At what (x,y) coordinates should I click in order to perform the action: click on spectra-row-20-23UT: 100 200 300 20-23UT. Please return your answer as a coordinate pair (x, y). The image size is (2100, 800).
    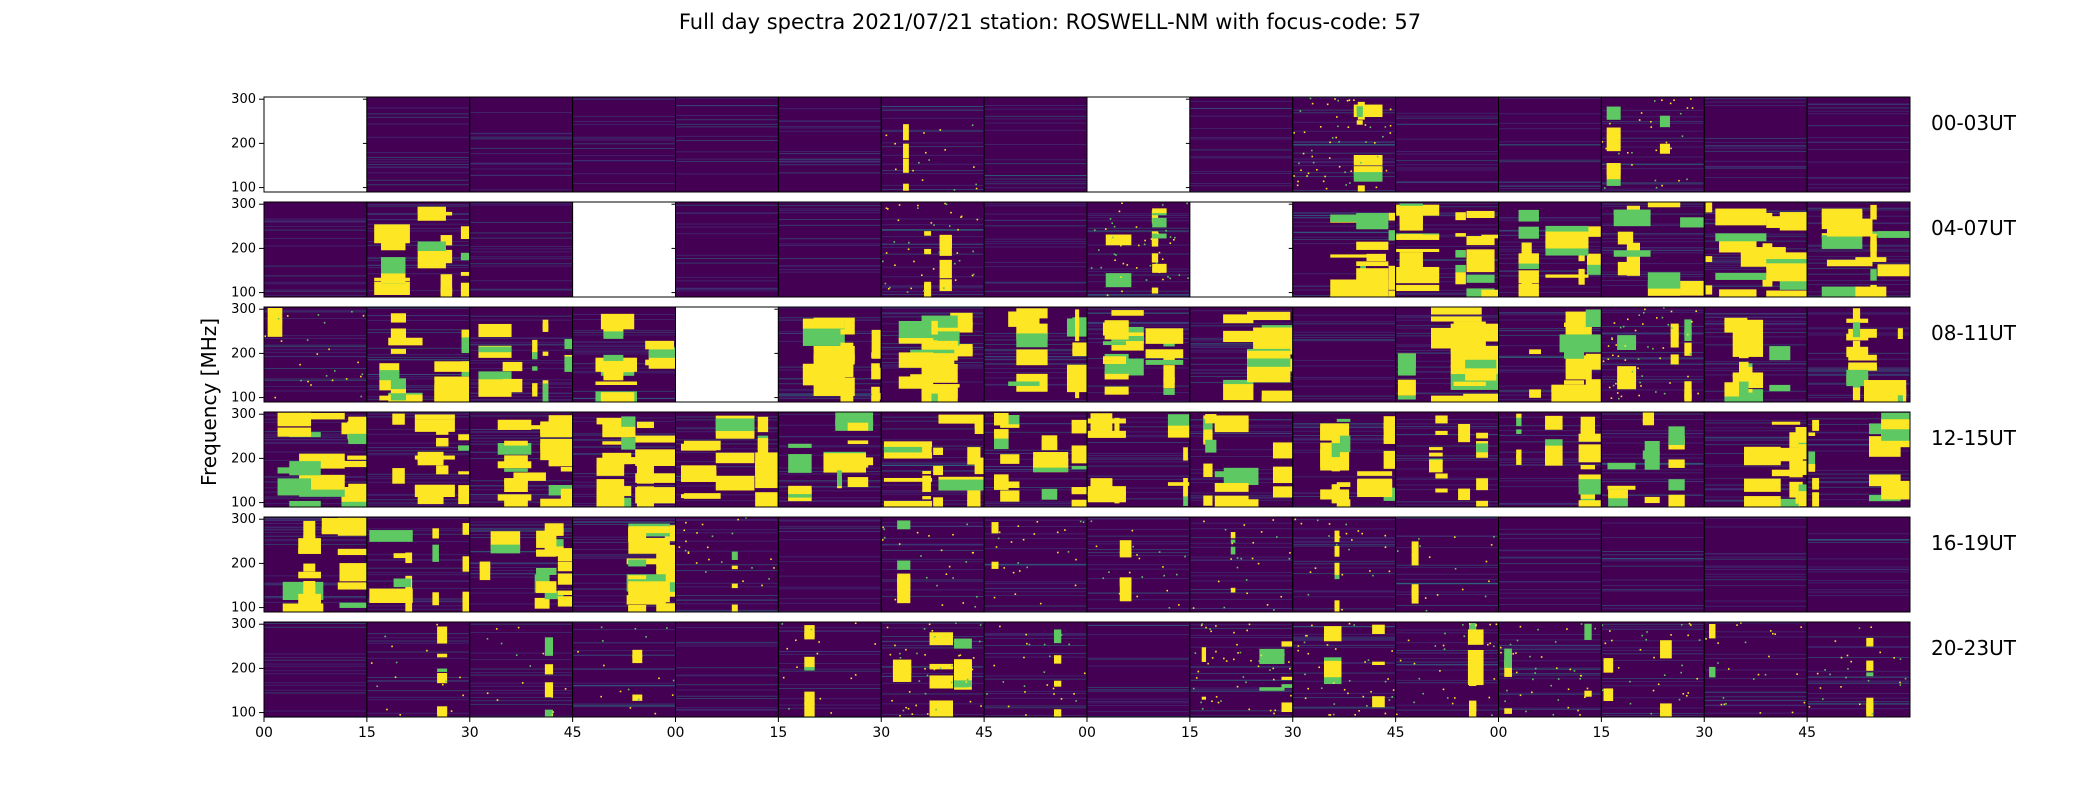
    Looking at the image, I should click on (1124, 668).